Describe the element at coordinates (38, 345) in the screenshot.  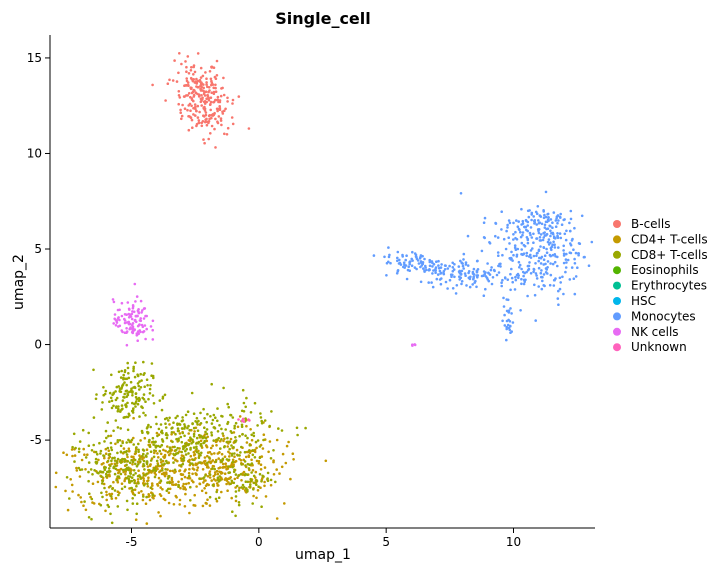
I see `y-tick-label: 0` at that location.